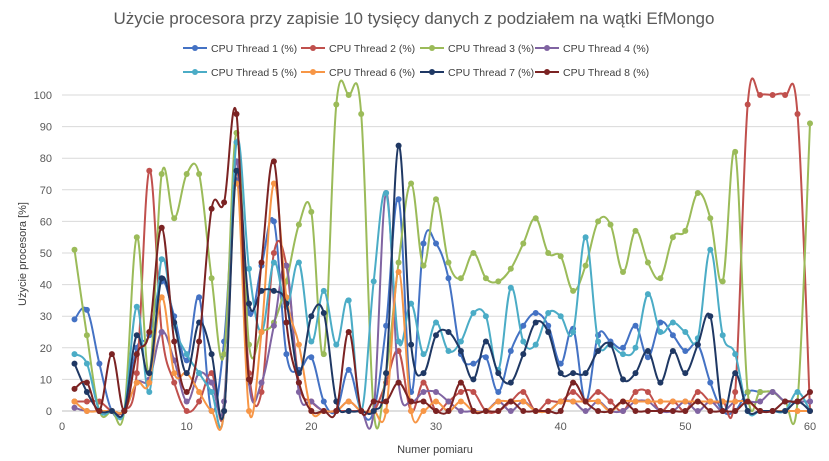 This screenshot has height=461, width=829. What do you see at coordinates (195, 48) in the screenshot?
I see `legend-marker` at bounding box center [195, 48].